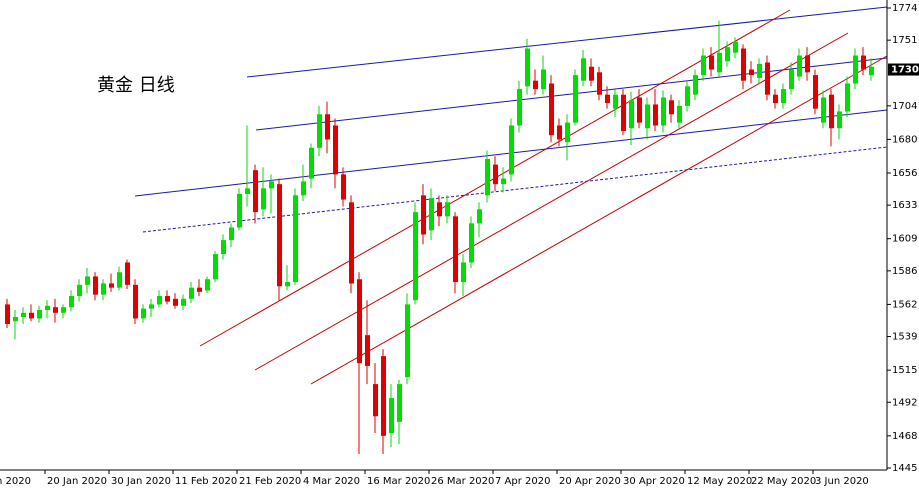 This screenshot has width=919, height=494. What do you see at coordinates (904, 304) in the screenshot?
I see `y-tick-label: 1562` at bounding box center [904, 304].